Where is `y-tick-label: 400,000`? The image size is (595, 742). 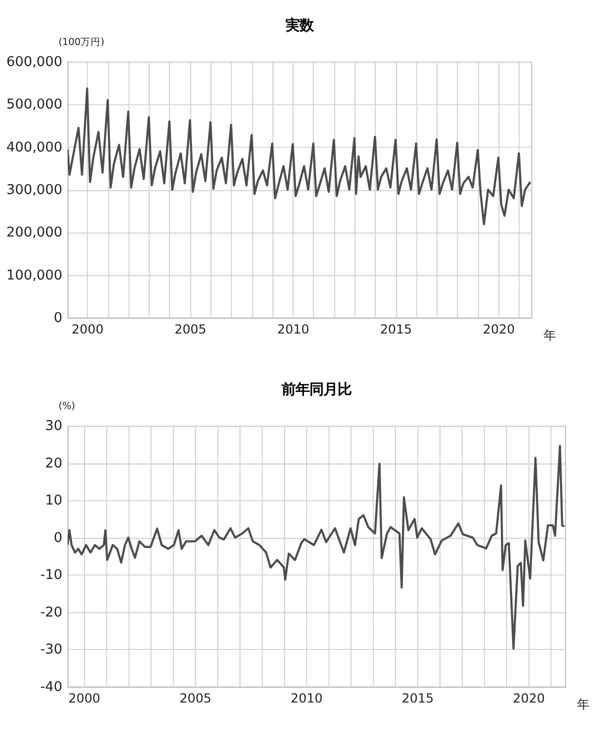
y-tick-label: 400,000 is located at coordinates (34, 147).